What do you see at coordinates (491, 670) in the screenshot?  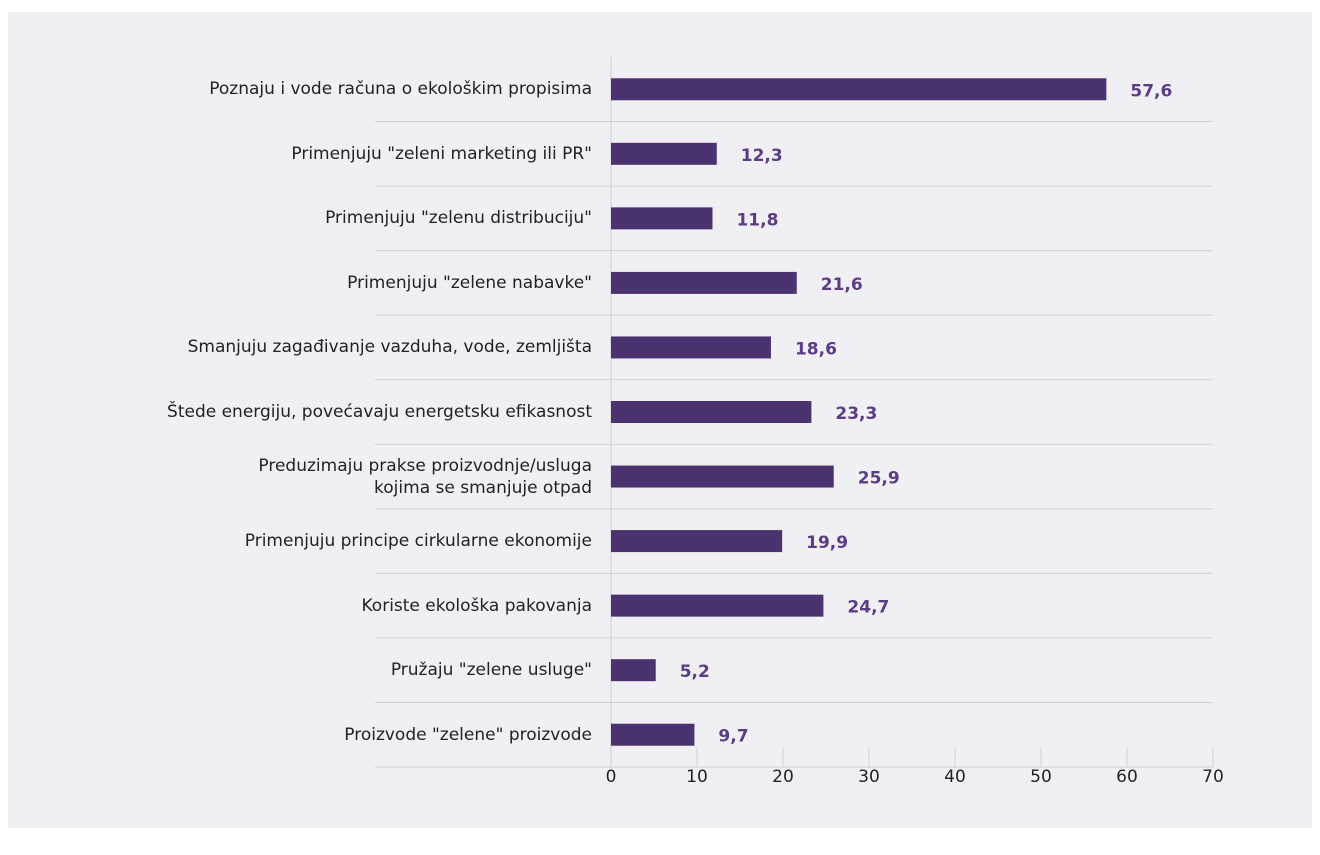 I see `category-label: Pružaju "zelene usluge"` at bounding box center [491, 670].